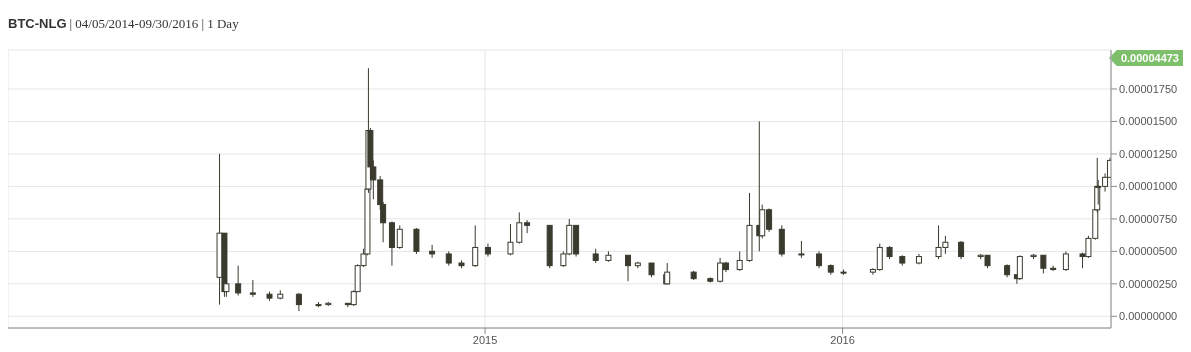 This screenshot has width=1191, height=352. Describe the element at coordinates (1148, 316) in the screenshot. I see `y-tick-label: 0.00000000` at that location.